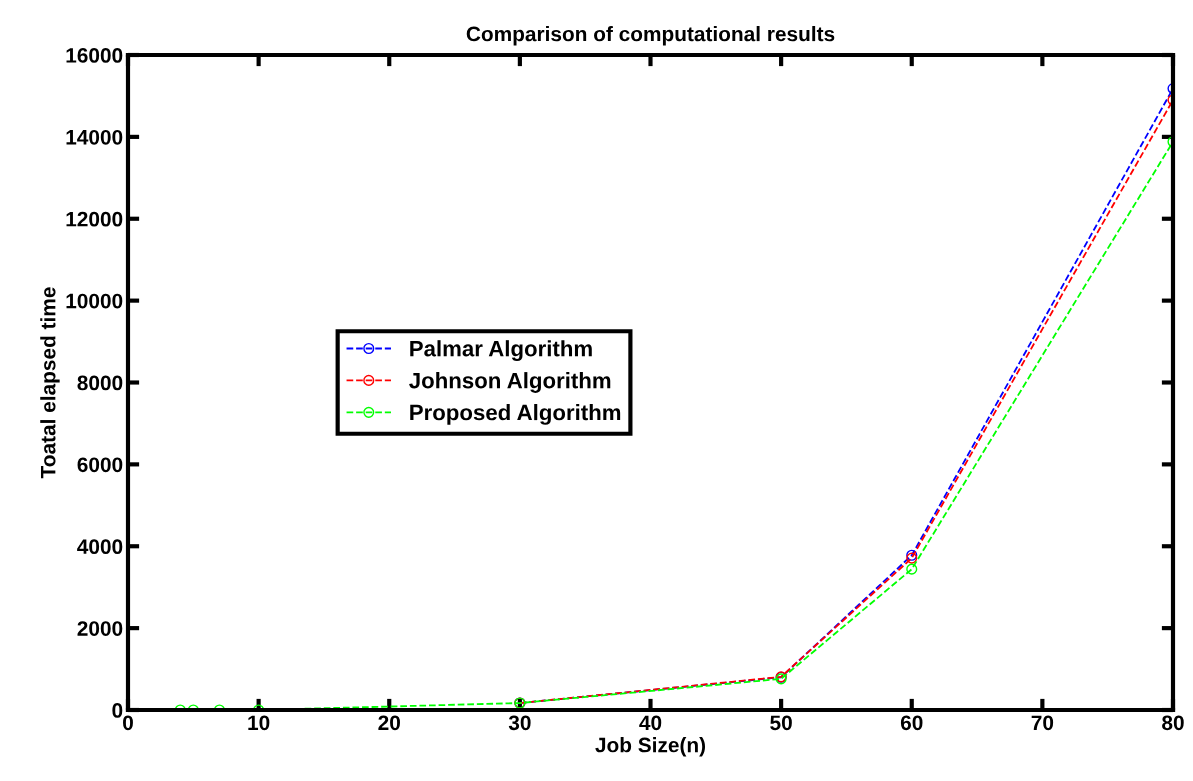 This screenshot has width=1193, height=781. Describe the element at coordinates (94, 219) in the screenshot. I see `y-tick-label: 12000` at that location.